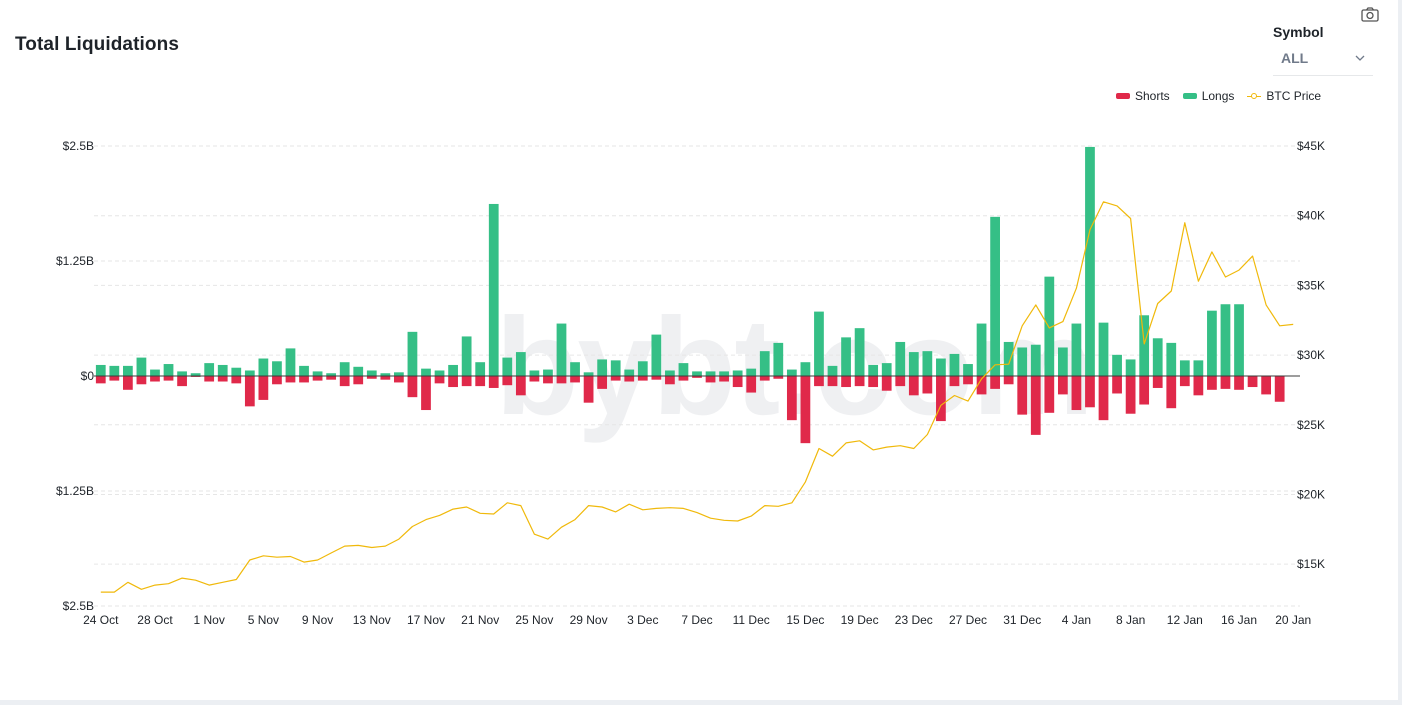 The height and width of the screenshot is (705, 1402). I want to click on legend-btc-price: BTC Price, so click(1284, 96).